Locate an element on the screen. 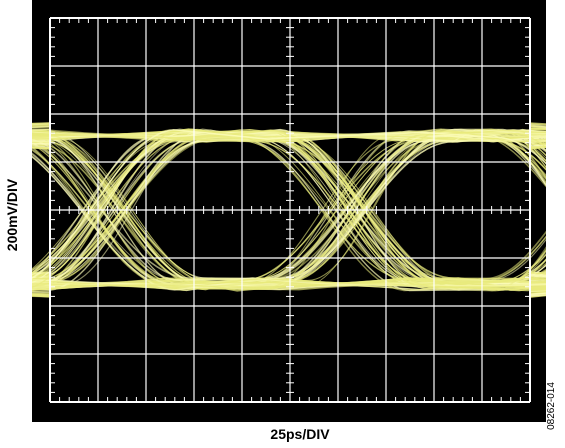 The image size is (565, 448). figure-id: 08262-014 is located at coordinates (551, 406).